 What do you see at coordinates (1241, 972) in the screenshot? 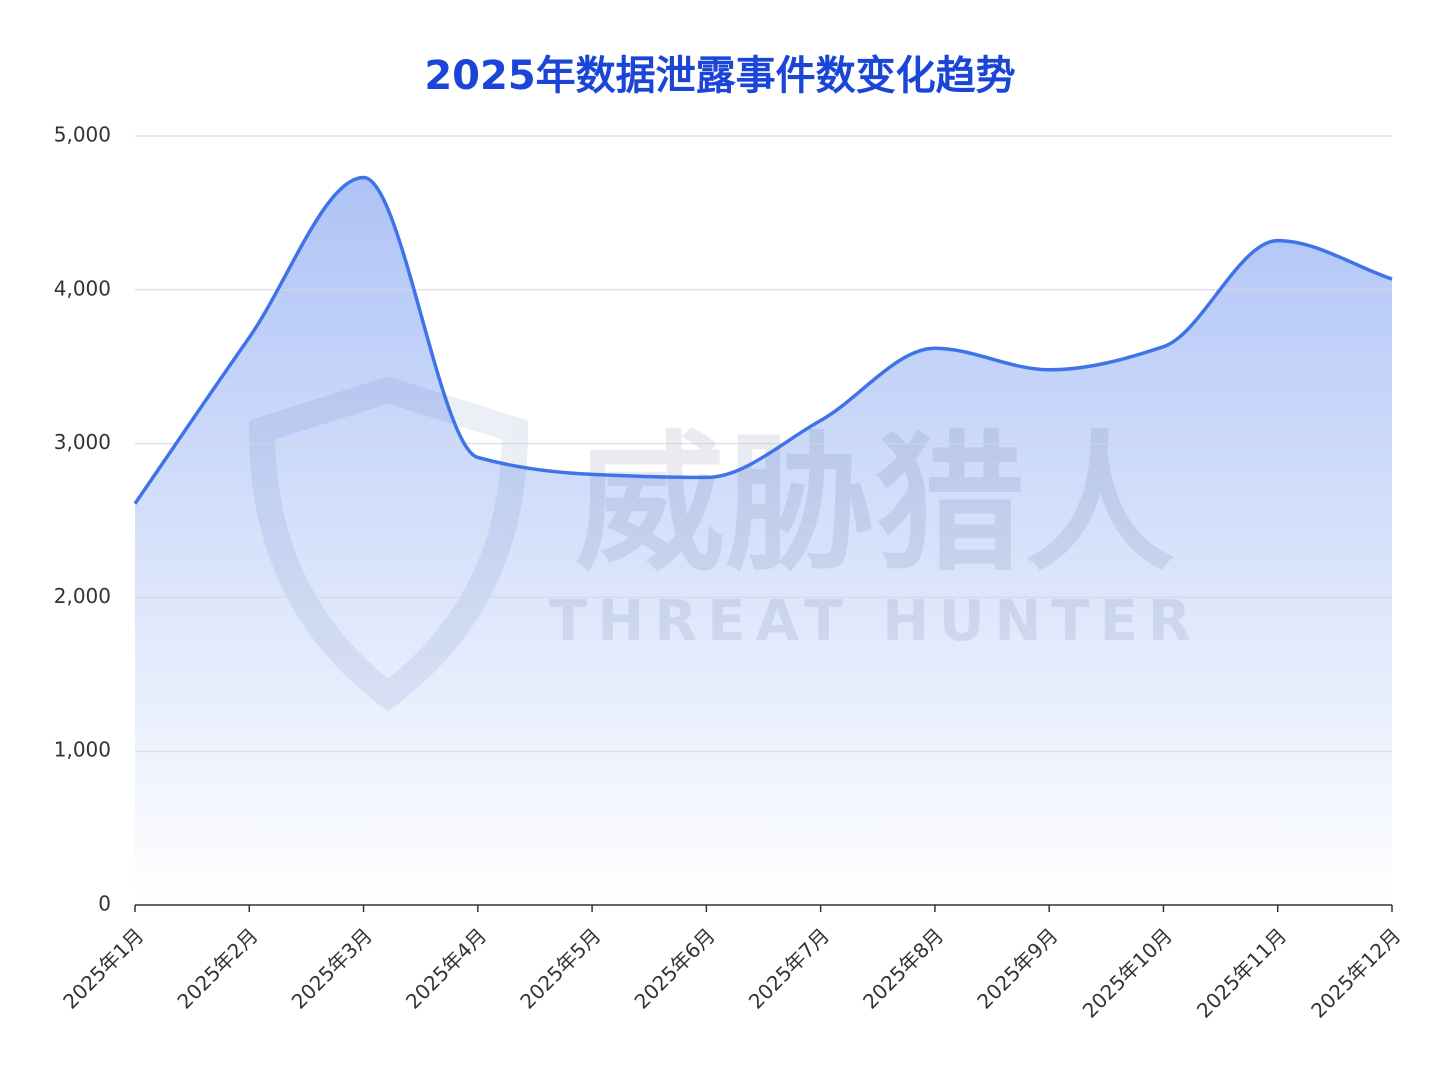
I see `x-tick-label: 2025年11月` at bounding box center [1241, 972].